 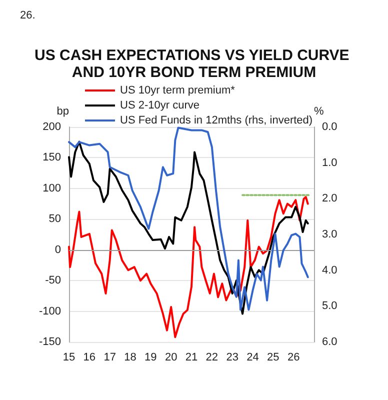 I want to click on y2-tick-label: 6.0, so click(x=330, y=342).